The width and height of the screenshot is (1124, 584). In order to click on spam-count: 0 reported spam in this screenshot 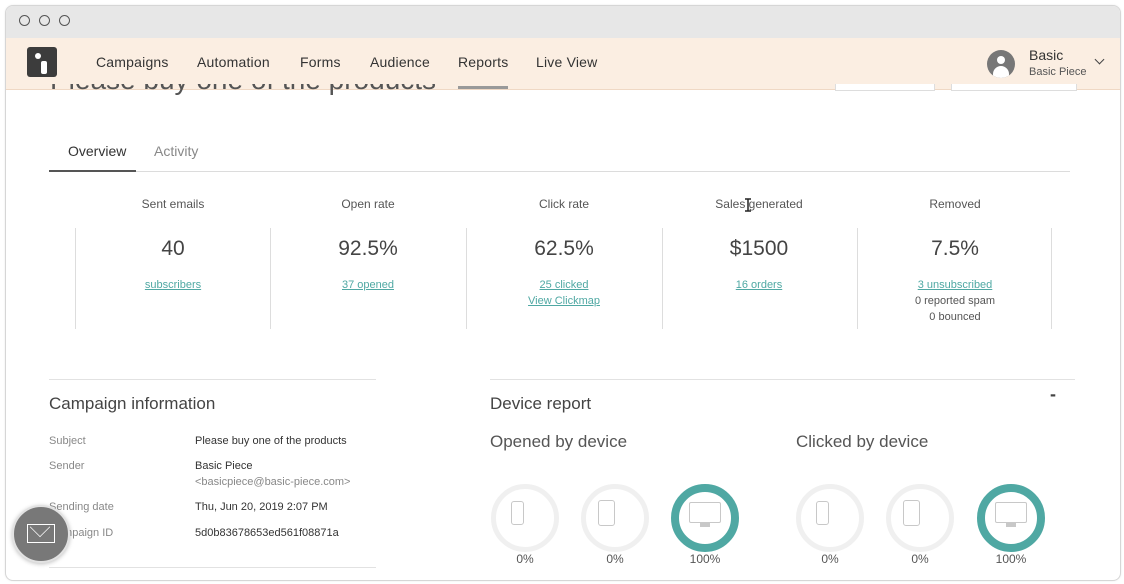, I will do `click(955, 301)`.